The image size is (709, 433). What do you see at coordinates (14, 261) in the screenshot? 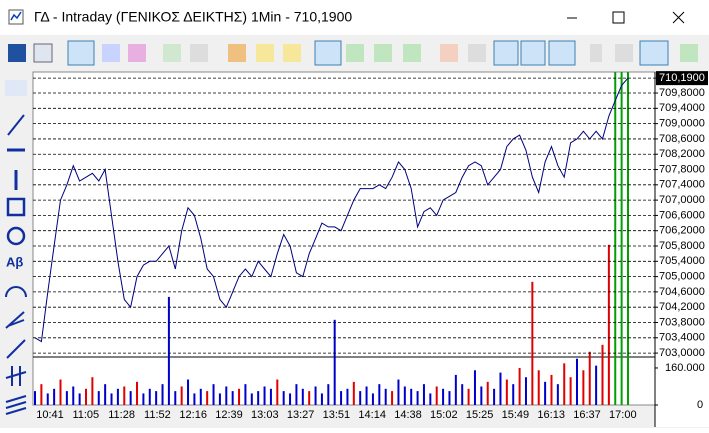
I see `tool-text: Aβ` at bounding box center [14, 261].